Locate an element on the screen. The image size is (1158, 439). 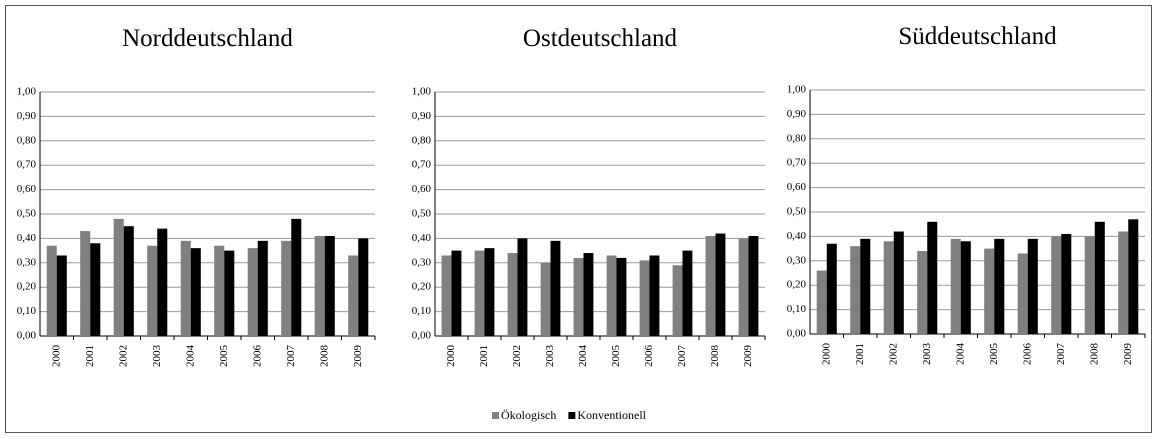
legend-label: Ökologisch is located at coordinates (528, 415).